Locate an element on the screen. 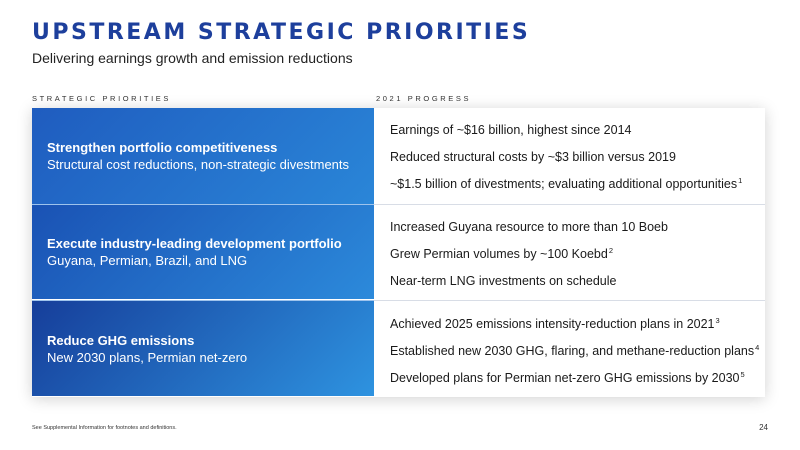  priority-heading: Reduce GHG emissions is located at coordinates (121, 340).